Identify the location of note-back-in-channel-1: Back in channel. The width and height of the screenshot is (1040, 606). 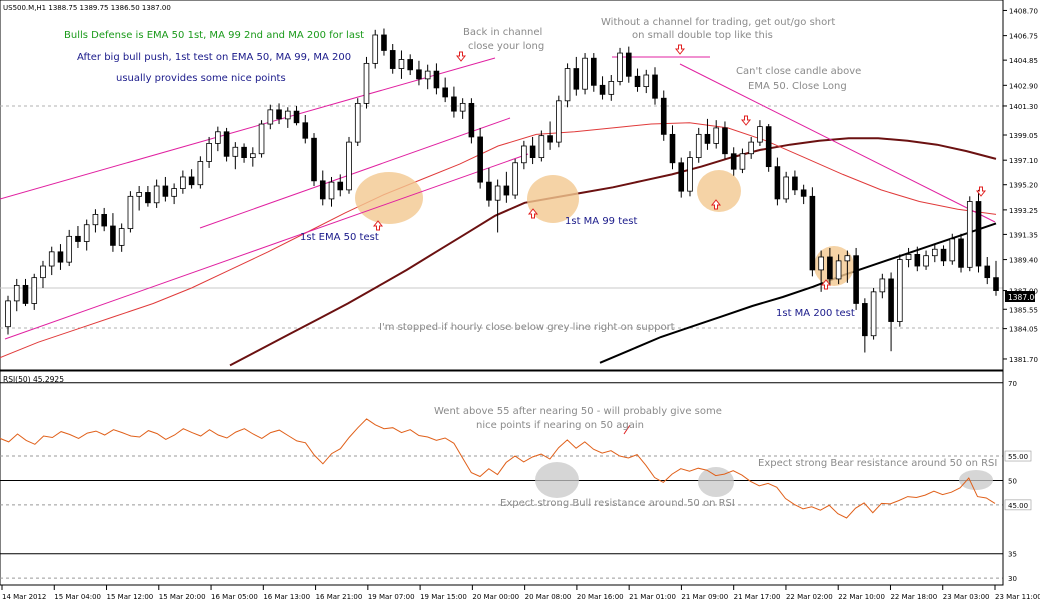
(502, 32).